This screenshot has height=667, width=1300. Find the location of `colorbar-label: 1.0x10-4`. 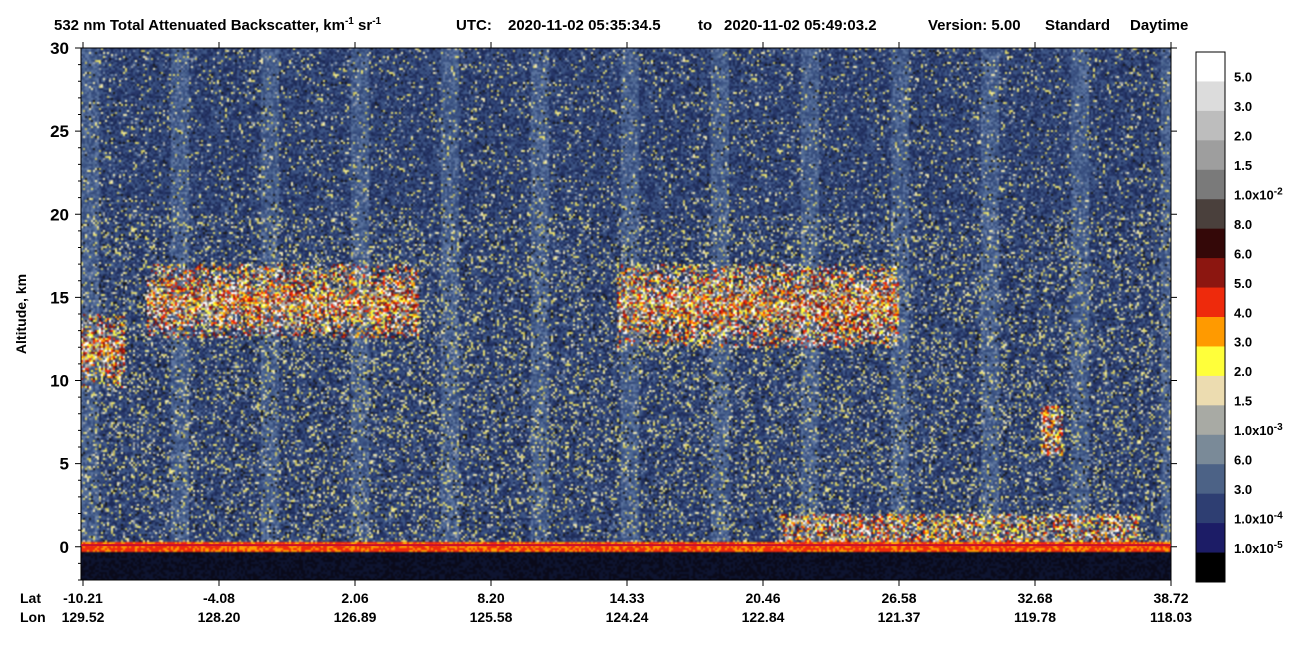

colorbar-label: 1.0x10-4 is located at coordinates (1258, 518).